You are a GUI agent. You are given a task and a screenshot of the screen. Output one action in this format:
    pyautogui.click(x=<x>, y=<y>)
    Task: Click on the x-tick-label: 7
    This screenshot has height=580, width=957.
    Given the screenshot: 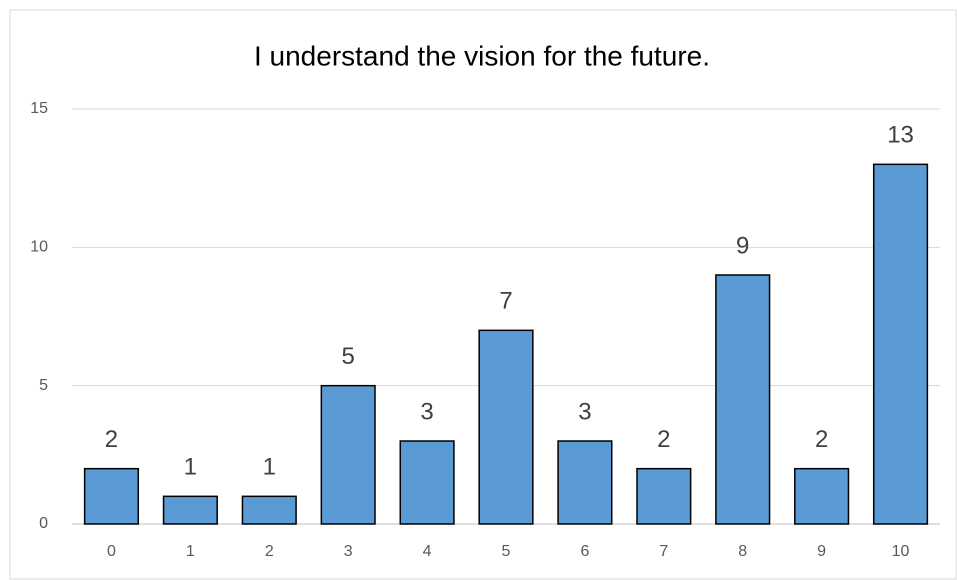 What is the action you would take?
    pyautogui.click(x=663, y=551)
    